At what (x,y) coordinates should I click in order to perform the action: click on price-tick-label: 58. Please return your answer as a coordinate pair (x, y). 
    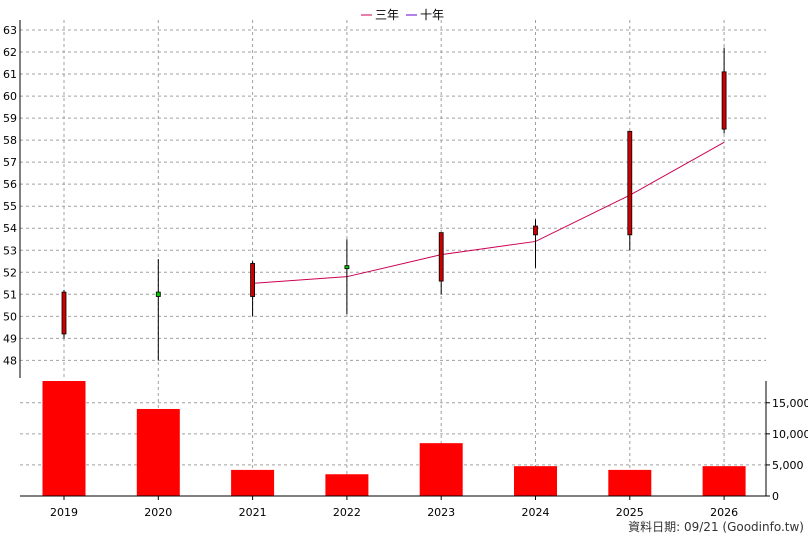
    Looking at the image, I should click on (10, 140).